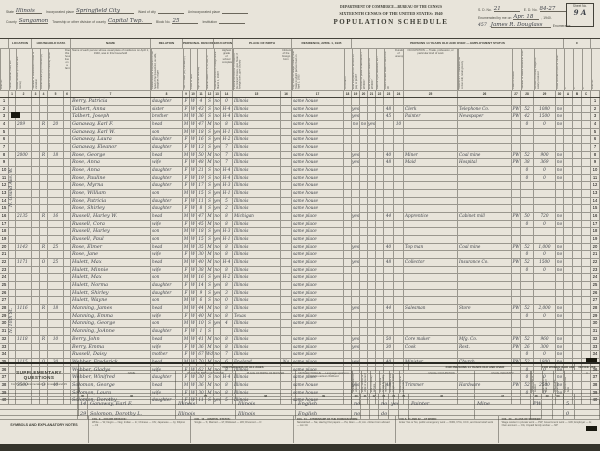 The width and height of the screenshot is (600, 451). What do you see at coordinates (167, 109) in the screenshot?
I see `cell-relation: sister` at bounding box center [167, 109].